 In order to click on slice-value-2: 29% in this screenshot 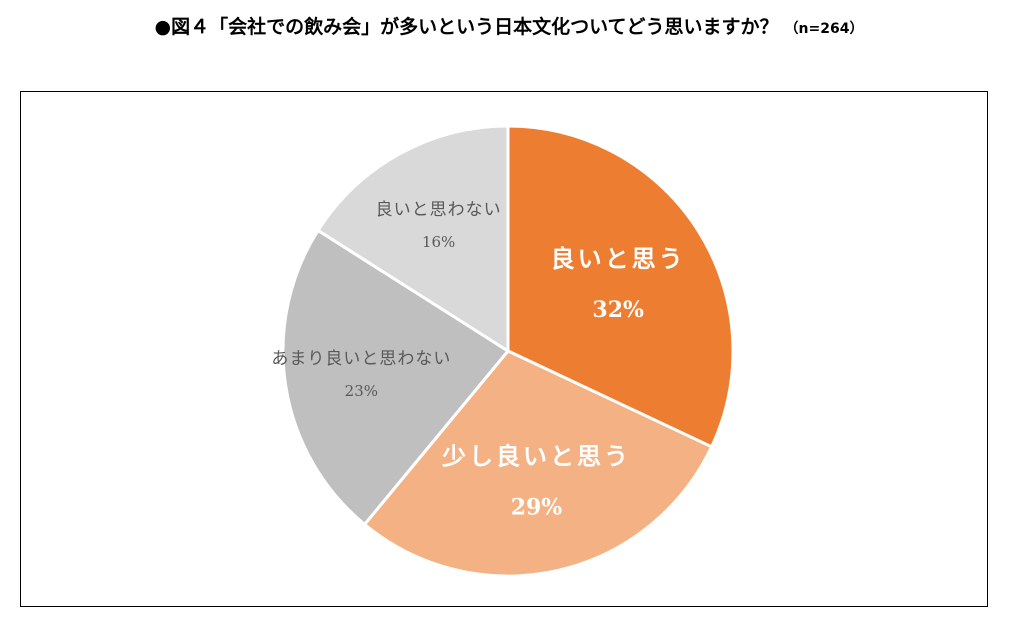, I will do `click(537, 507)`.